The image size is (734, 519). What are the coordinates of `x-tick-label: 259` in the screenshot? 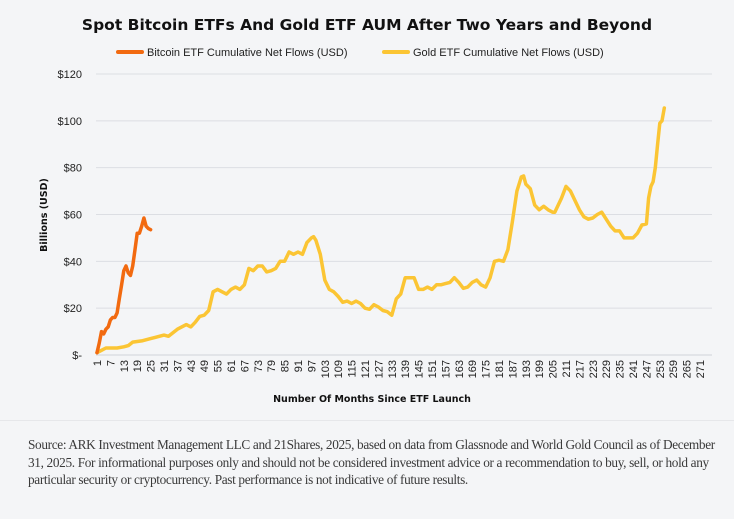 It's located at (674, 369).